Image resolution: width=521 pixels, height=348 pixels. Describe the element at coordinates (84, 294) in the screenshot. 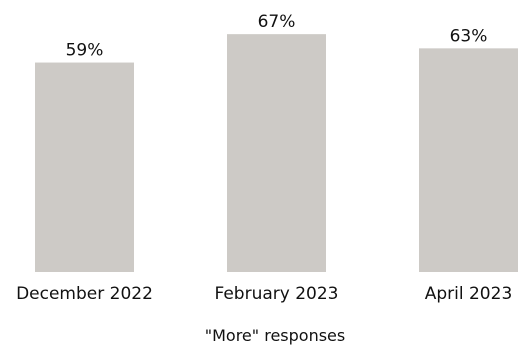

I see `category-label: December 2022` at that location.